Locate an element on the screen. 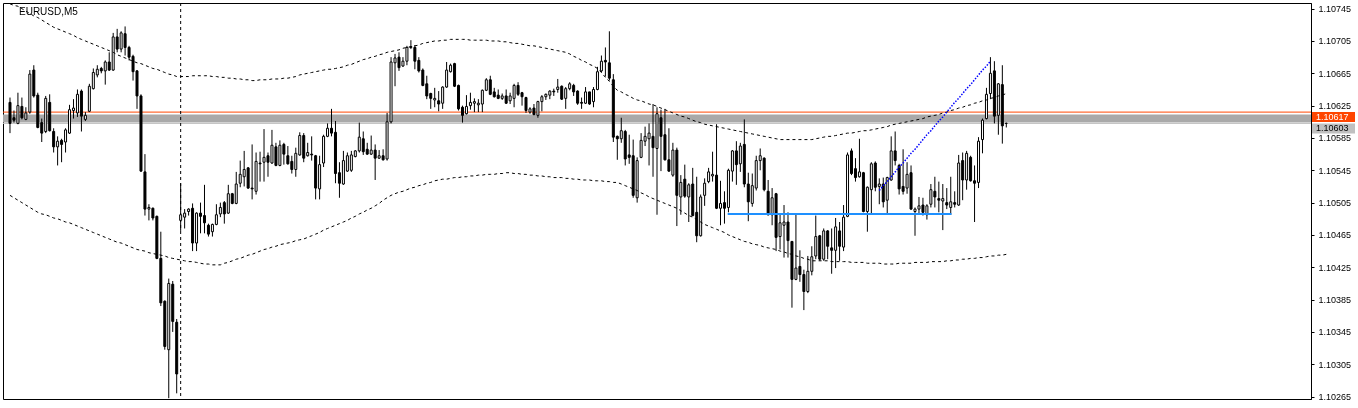 The height and width of the screenshot is (408, 1358). y-tick-label: 1.10305 is located at coordinates (1335, 364).